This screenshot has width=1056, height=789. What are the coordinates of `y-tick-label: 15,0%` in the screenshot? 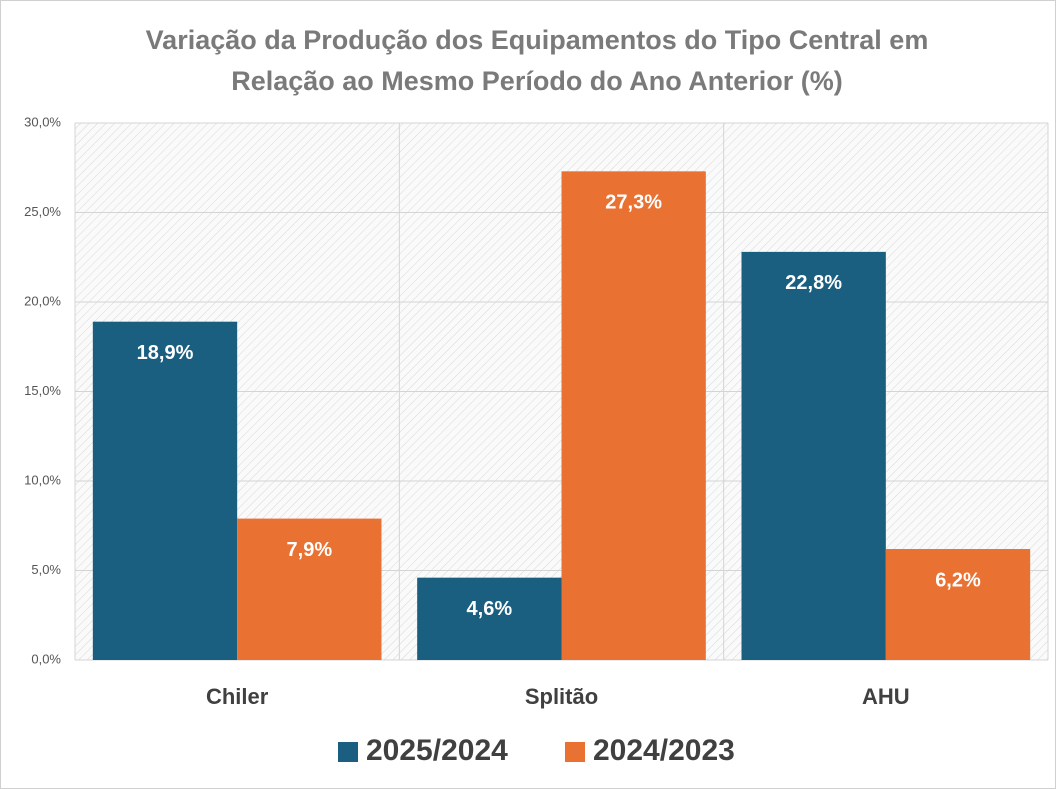 It's located at (42, 390).